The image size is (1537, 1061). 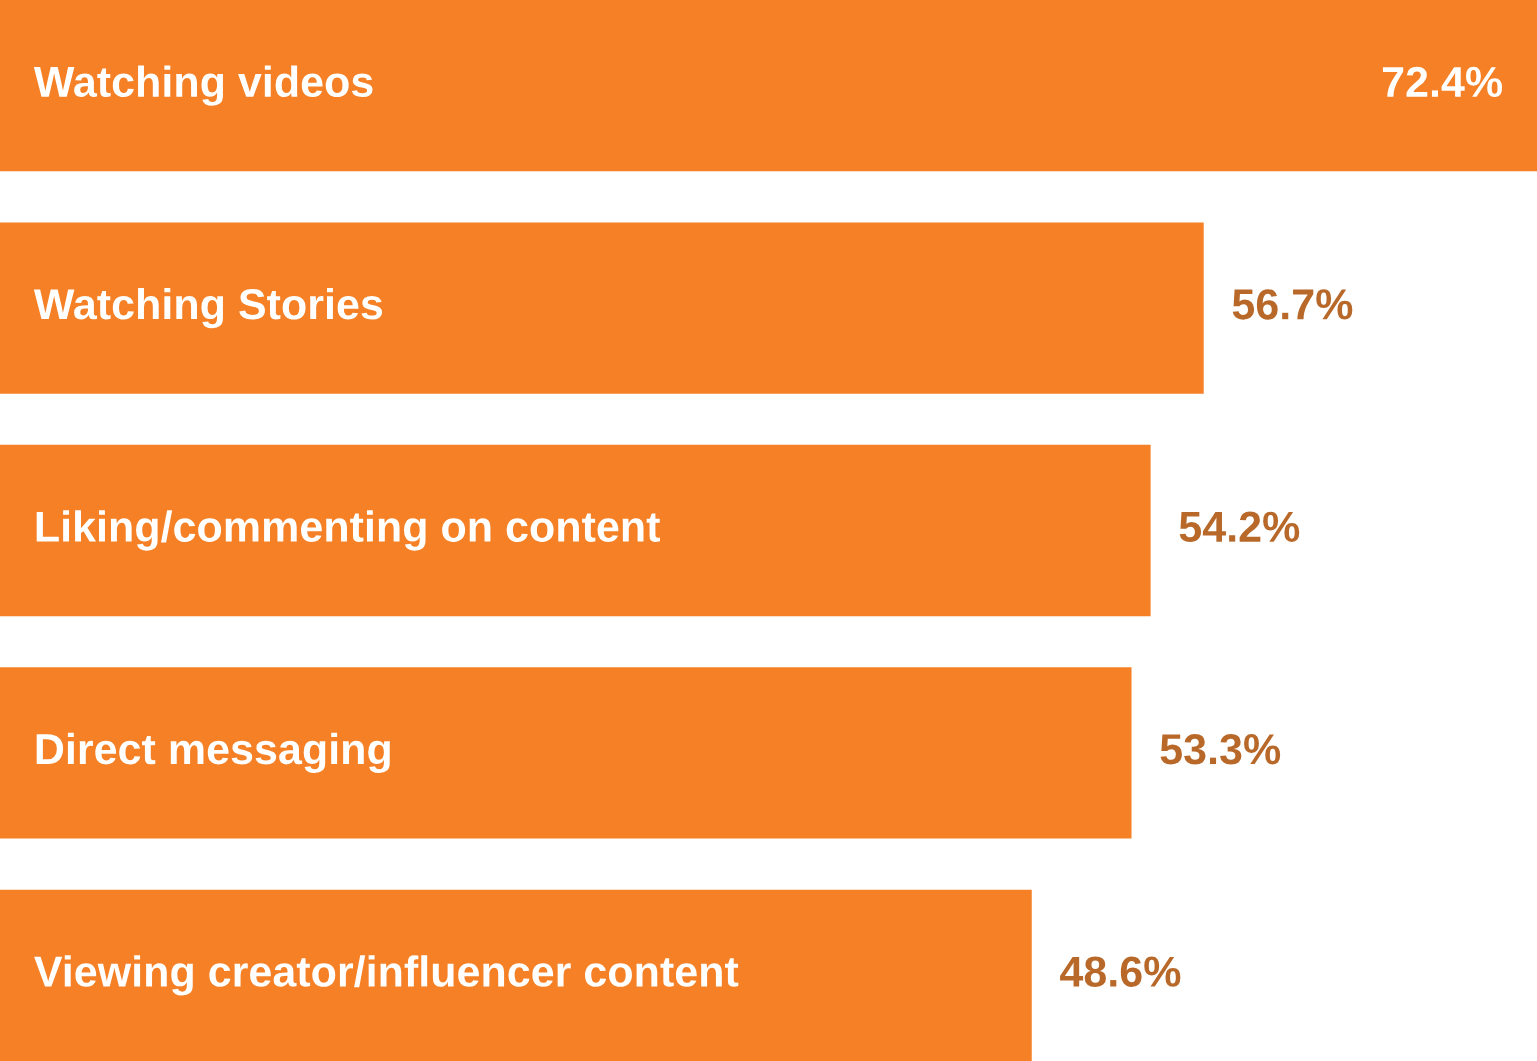 What do you see at coordinates (1292, 304) in the screenshot?
I see `data-label: 56.7%` at bounding box center [1292, 304].